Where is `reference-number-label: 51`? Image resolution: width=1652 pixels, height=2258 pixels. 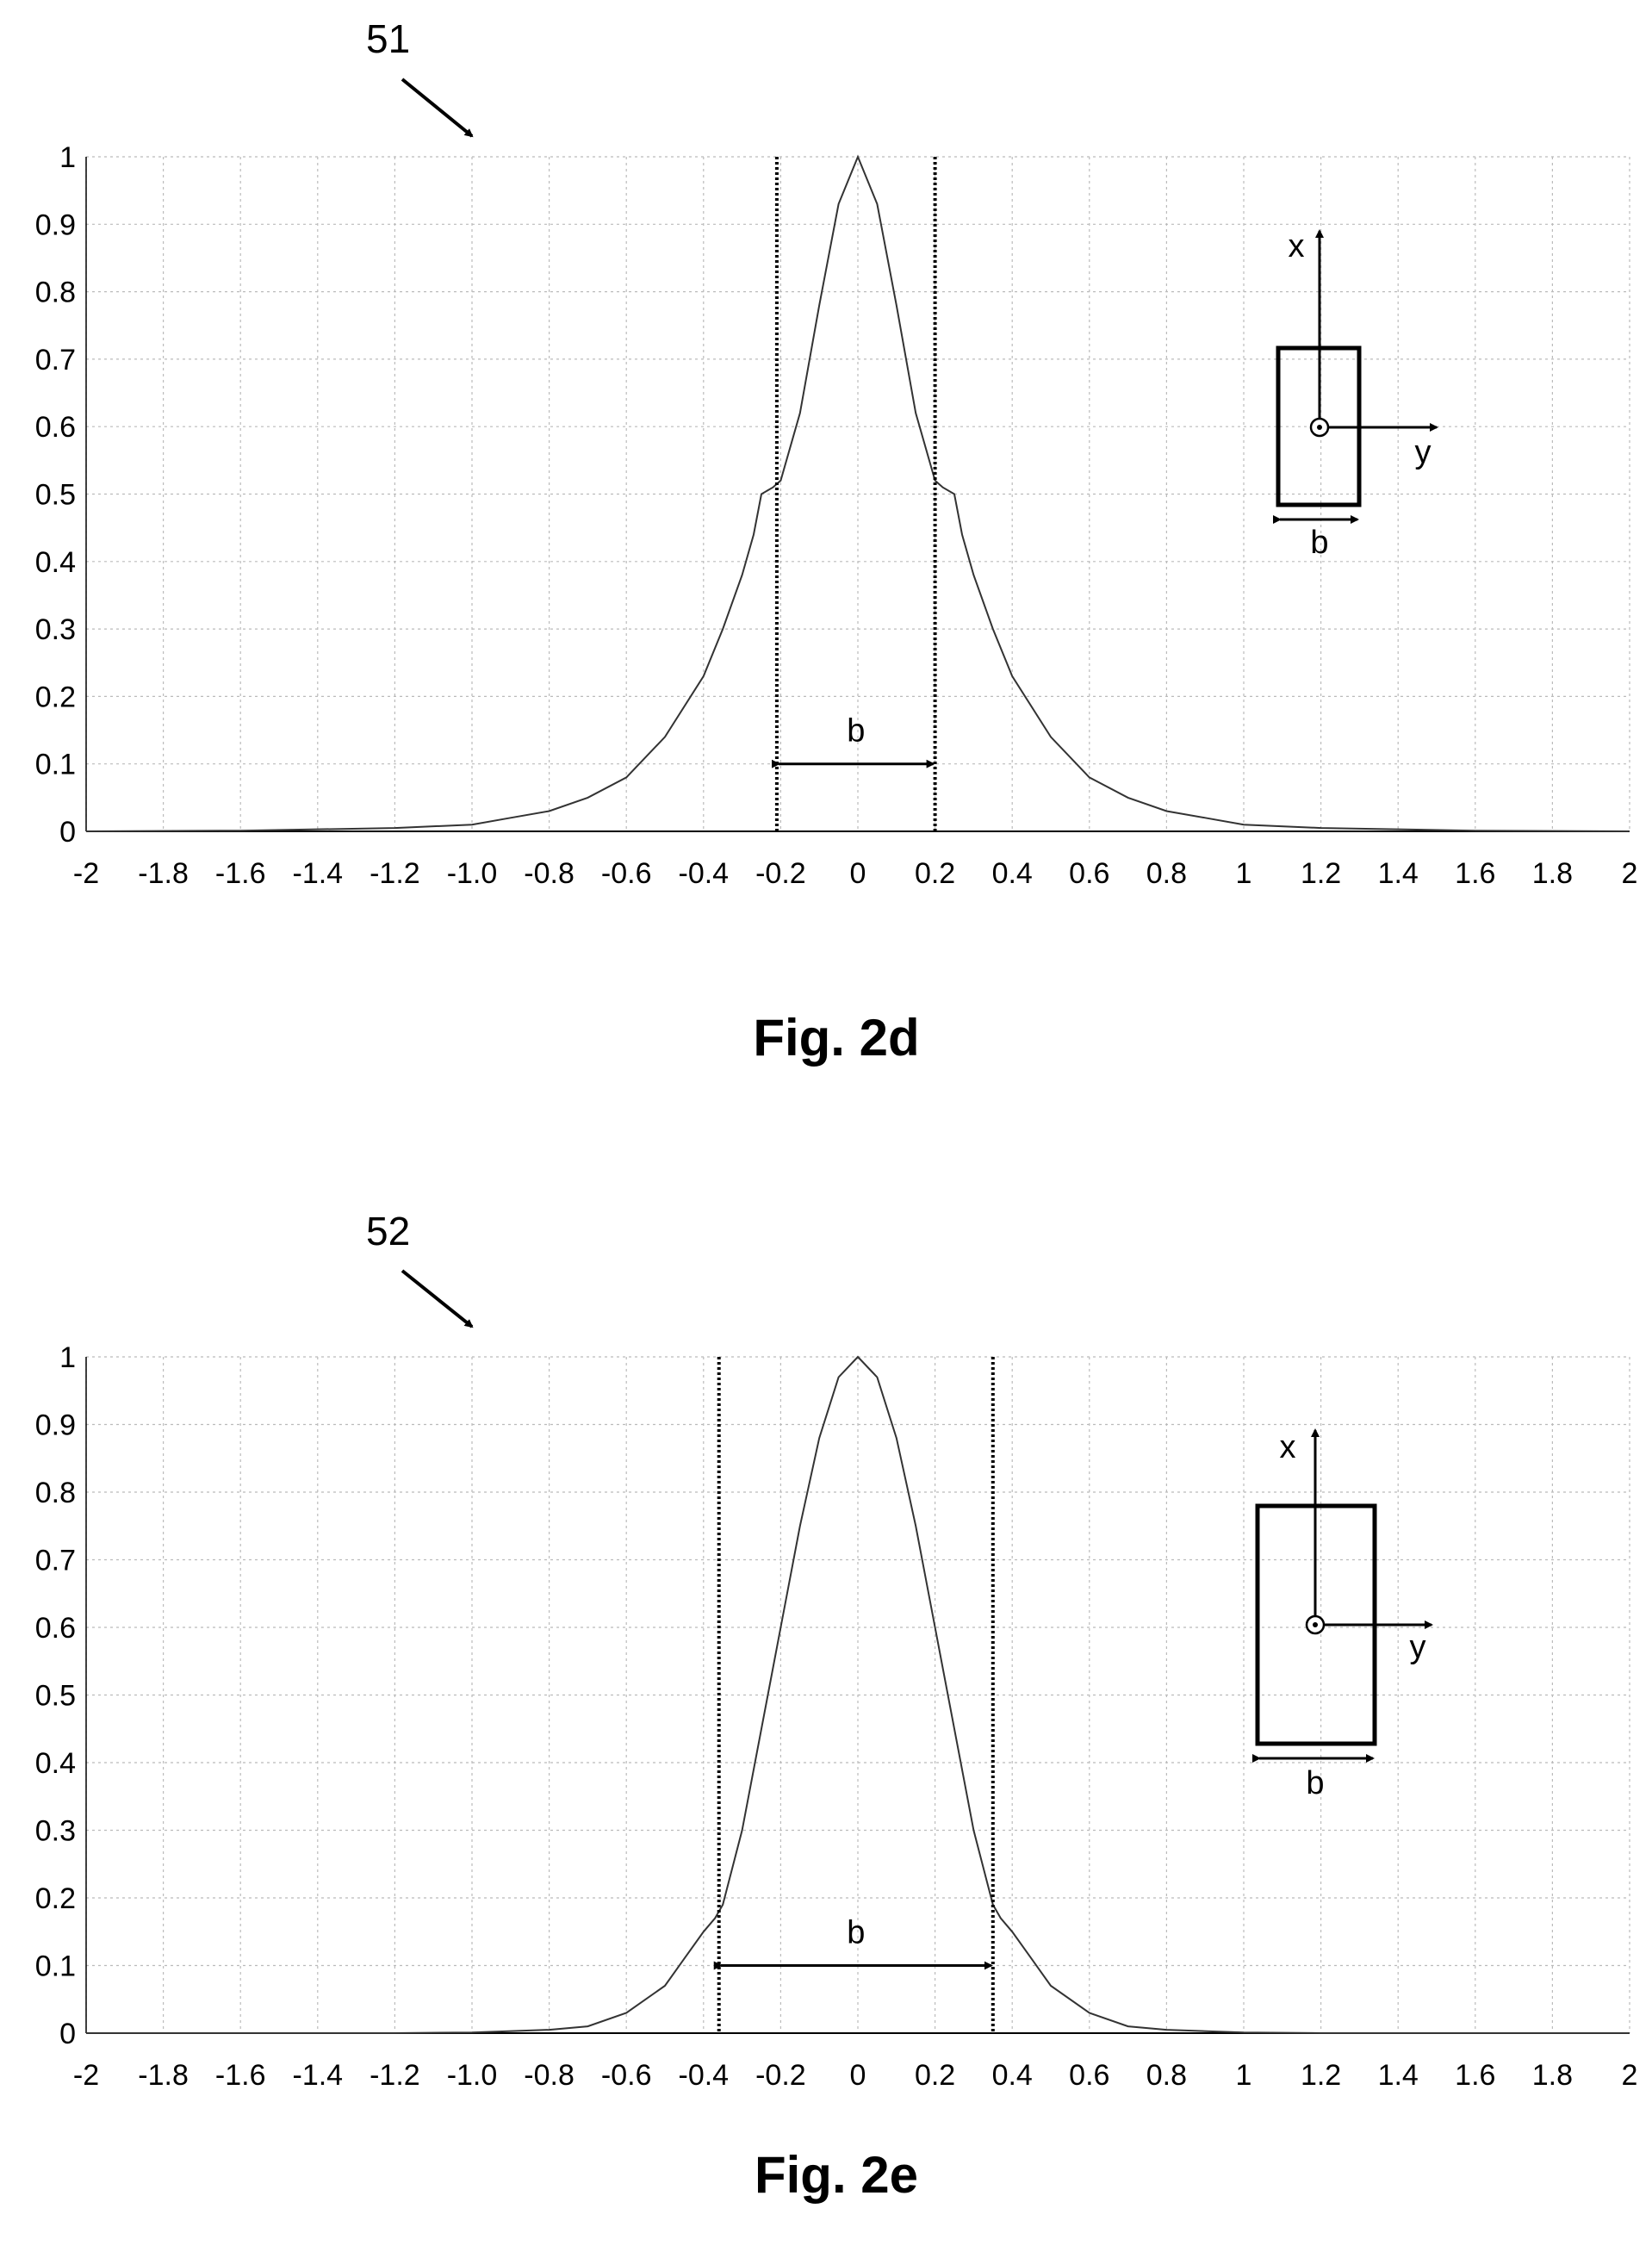 reference-number-label: 51 is located at coordinates (388, 38).